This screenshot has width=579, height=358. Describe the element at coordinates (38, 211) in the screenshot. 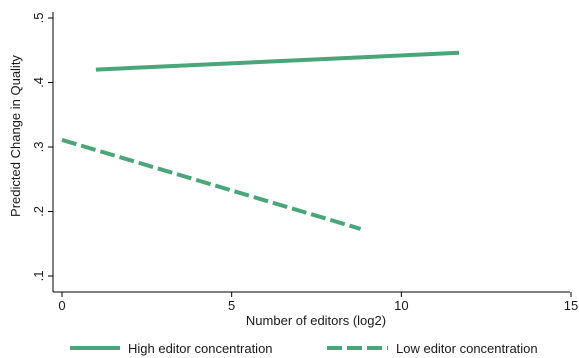

I see `y-tick-label: .2` at that location.